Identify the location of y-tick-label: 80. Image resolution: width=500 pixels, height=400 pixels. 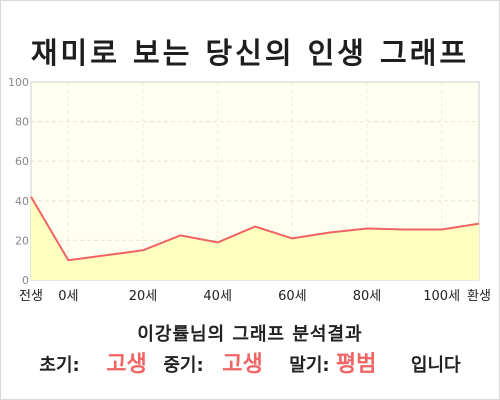
(22, 122).